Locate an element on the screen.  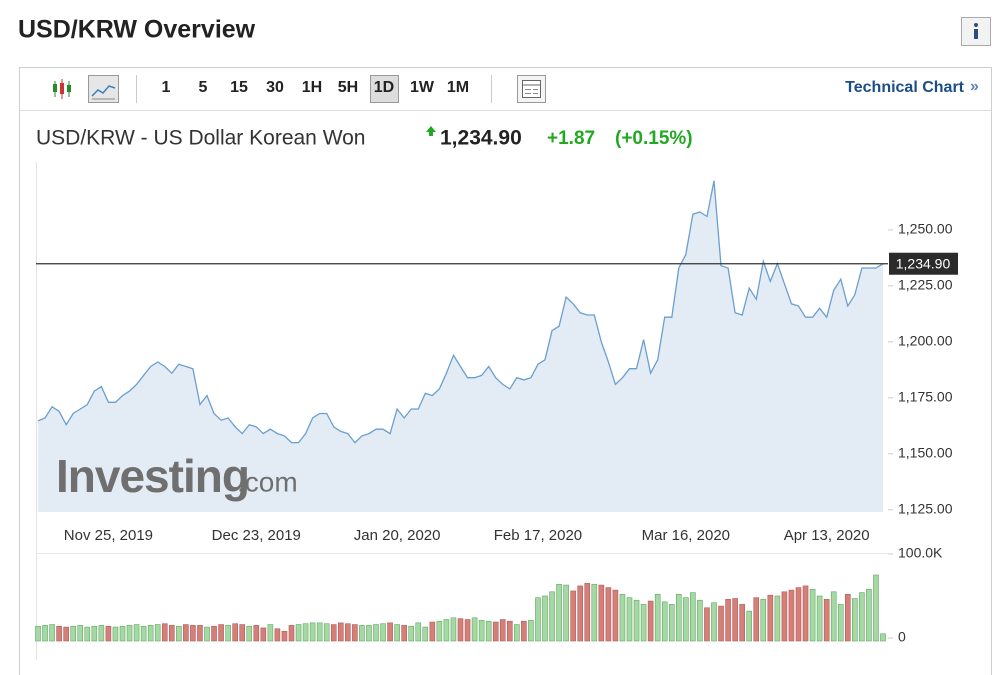
technical-chart-link: Technical Chart is located at coordinates (905, 87).